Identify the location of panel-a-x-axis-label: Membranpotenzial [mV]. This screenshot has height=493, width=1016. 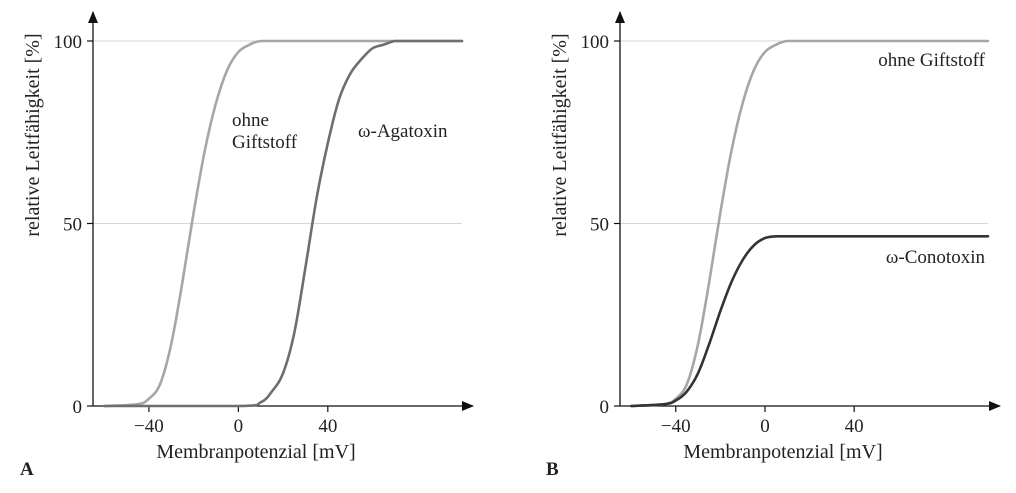
(255, 452).